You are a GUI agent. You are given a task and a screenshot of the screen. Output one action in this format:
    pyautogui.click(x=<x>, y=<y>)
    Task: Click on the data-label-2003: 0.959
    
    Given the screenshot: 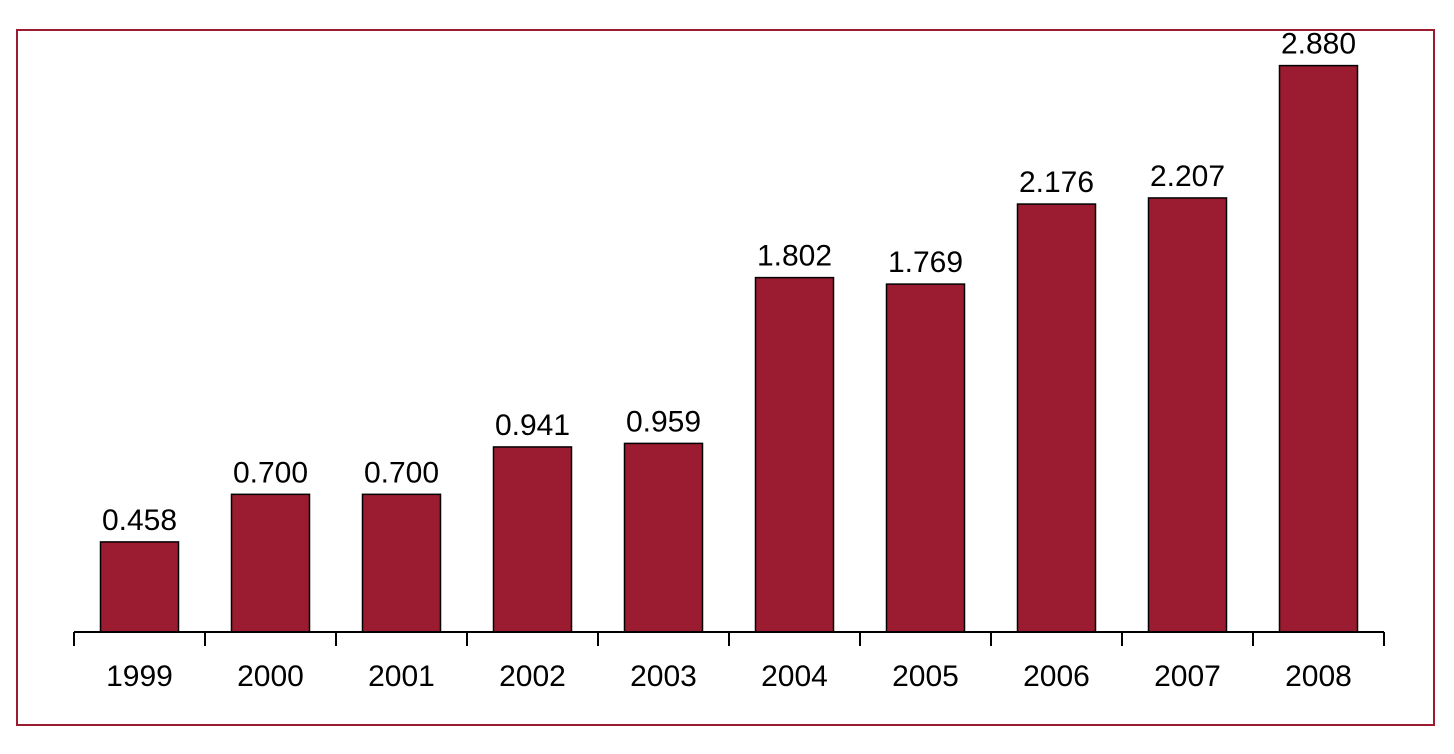 What is the action you would take?
    pyautogui.click(x=663, y=421)
    